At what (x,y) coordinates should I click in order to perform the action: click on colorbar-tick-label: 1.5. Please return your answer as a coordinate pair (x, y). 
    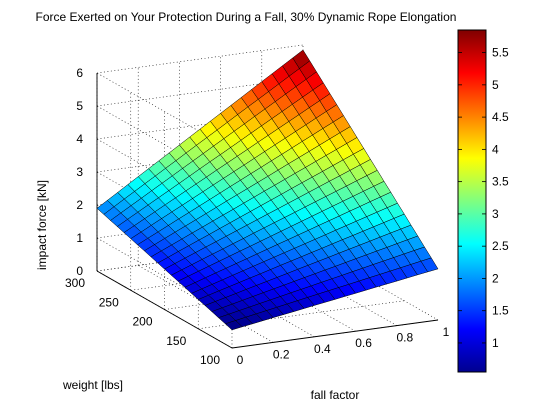
    Looking at the image, I should click on (500, 311).